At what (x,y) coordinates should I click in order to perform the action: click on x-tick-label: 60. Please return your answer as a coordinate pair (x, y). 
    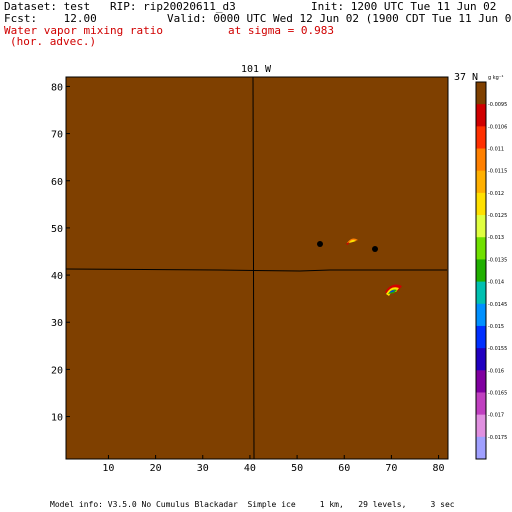
    Looking at the image, I should click on (344, 468).